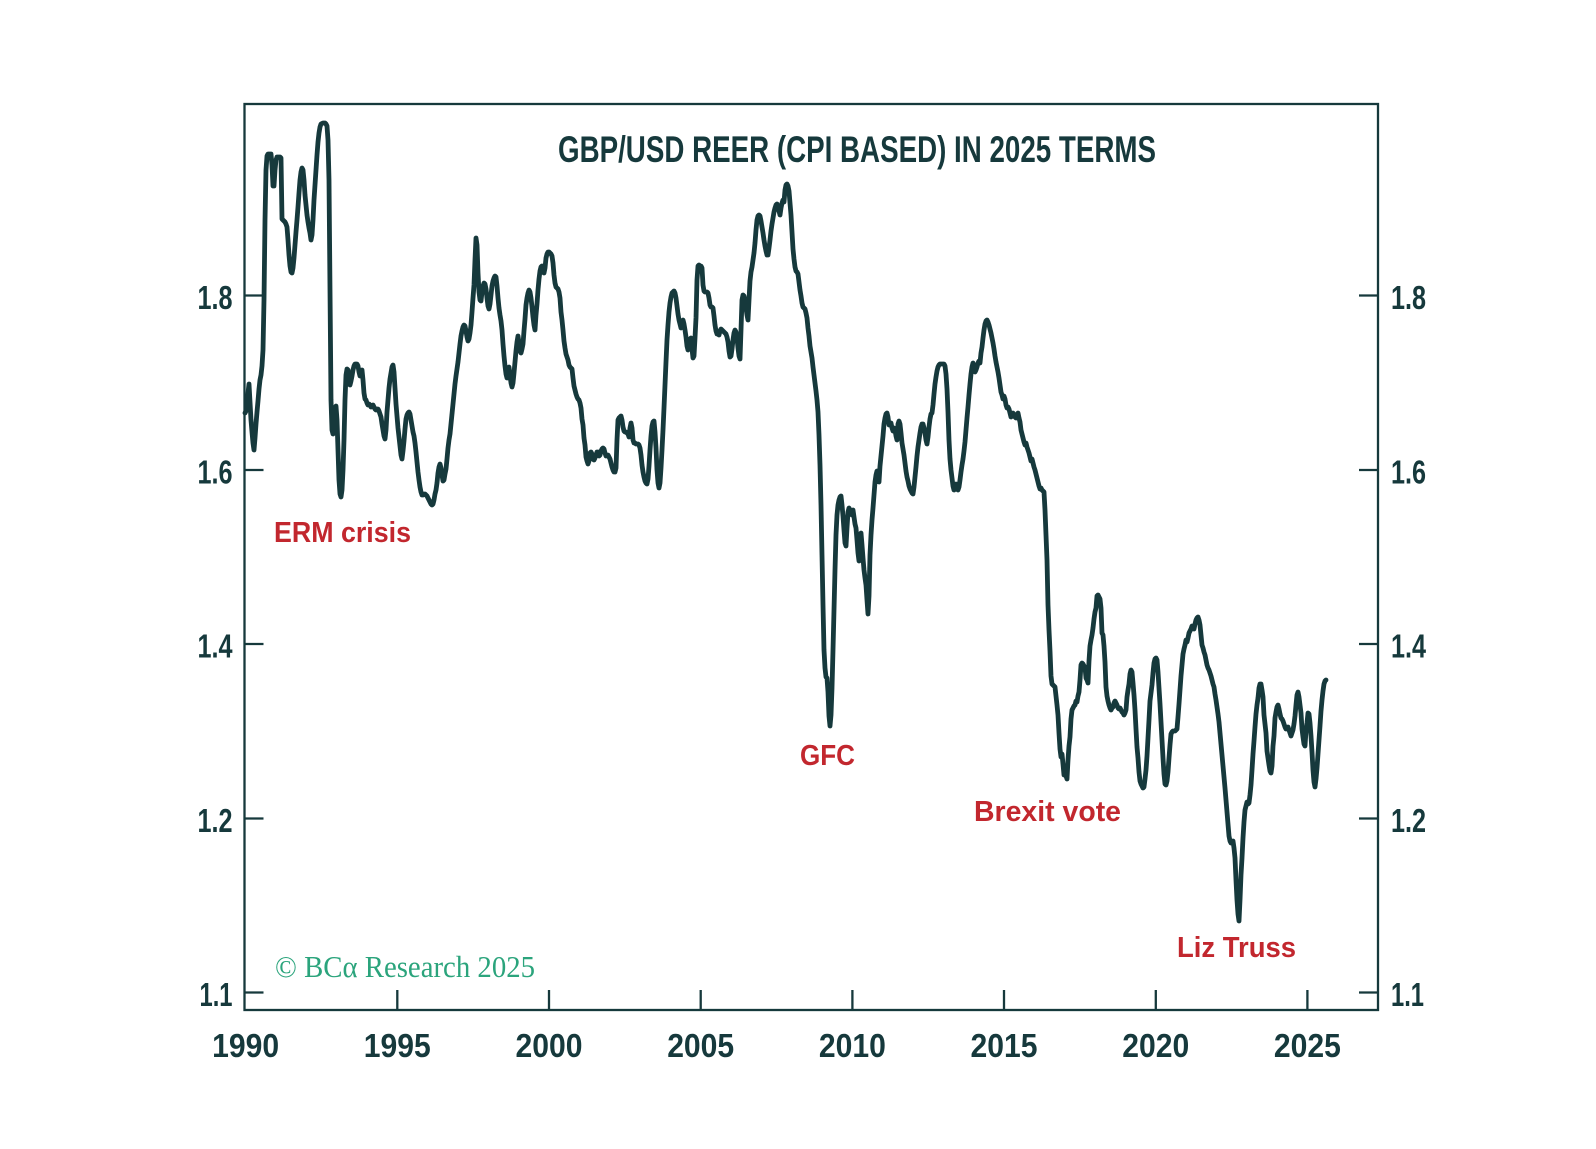 The height and width of the screenshot is (1149, 1596). I want to click on svg-text: 2000, so click(549, 1045).